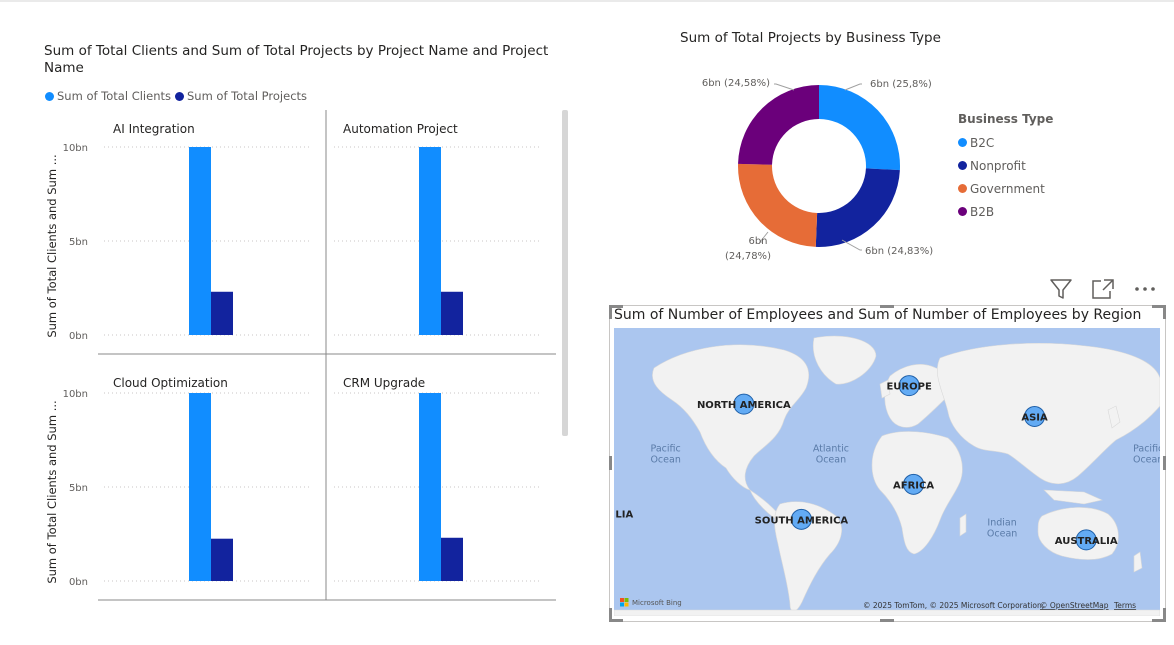  Describe the element at coordinates (844, 360) in the screenshot. I see `land-greenland` at that location.